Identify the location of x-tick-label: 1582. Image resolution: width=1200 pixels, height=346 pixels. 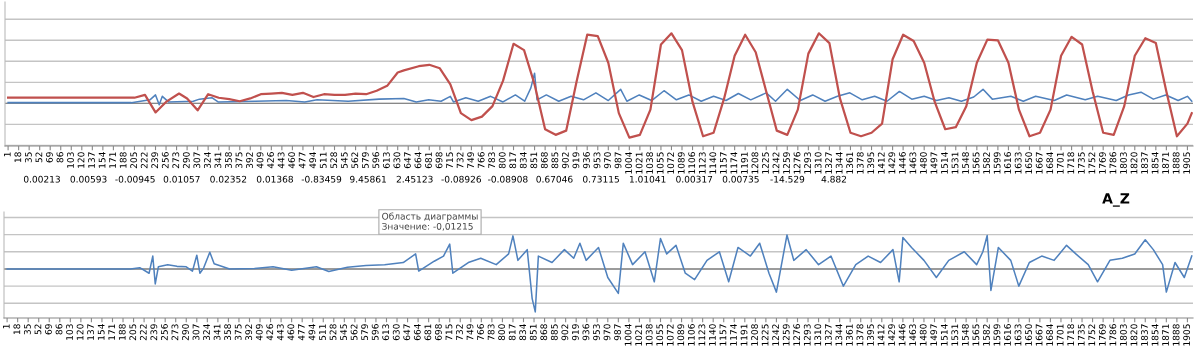
(986, 163).